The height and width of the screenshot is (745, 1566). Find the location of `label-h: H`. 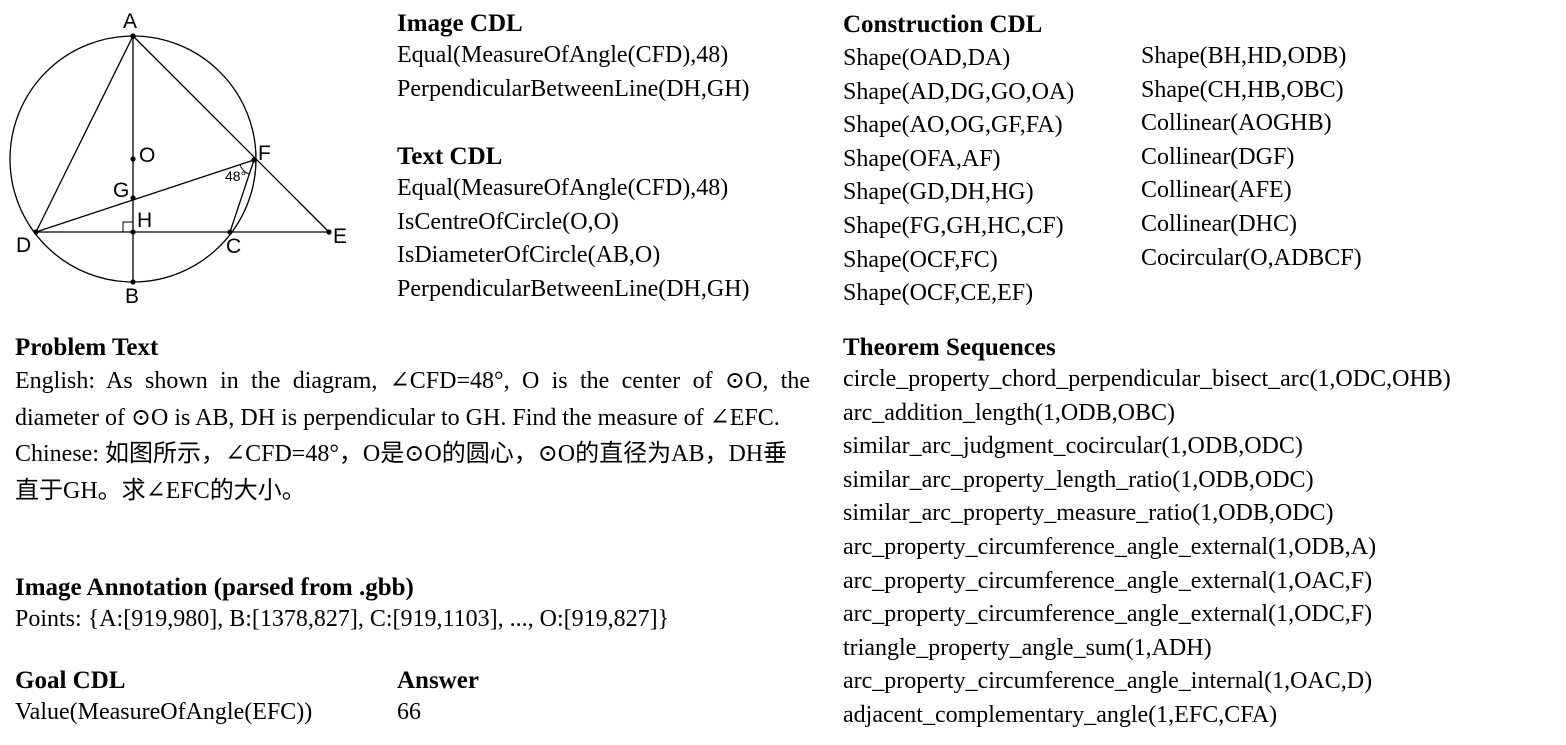

label-h: H is located at coordinates (144, 220).